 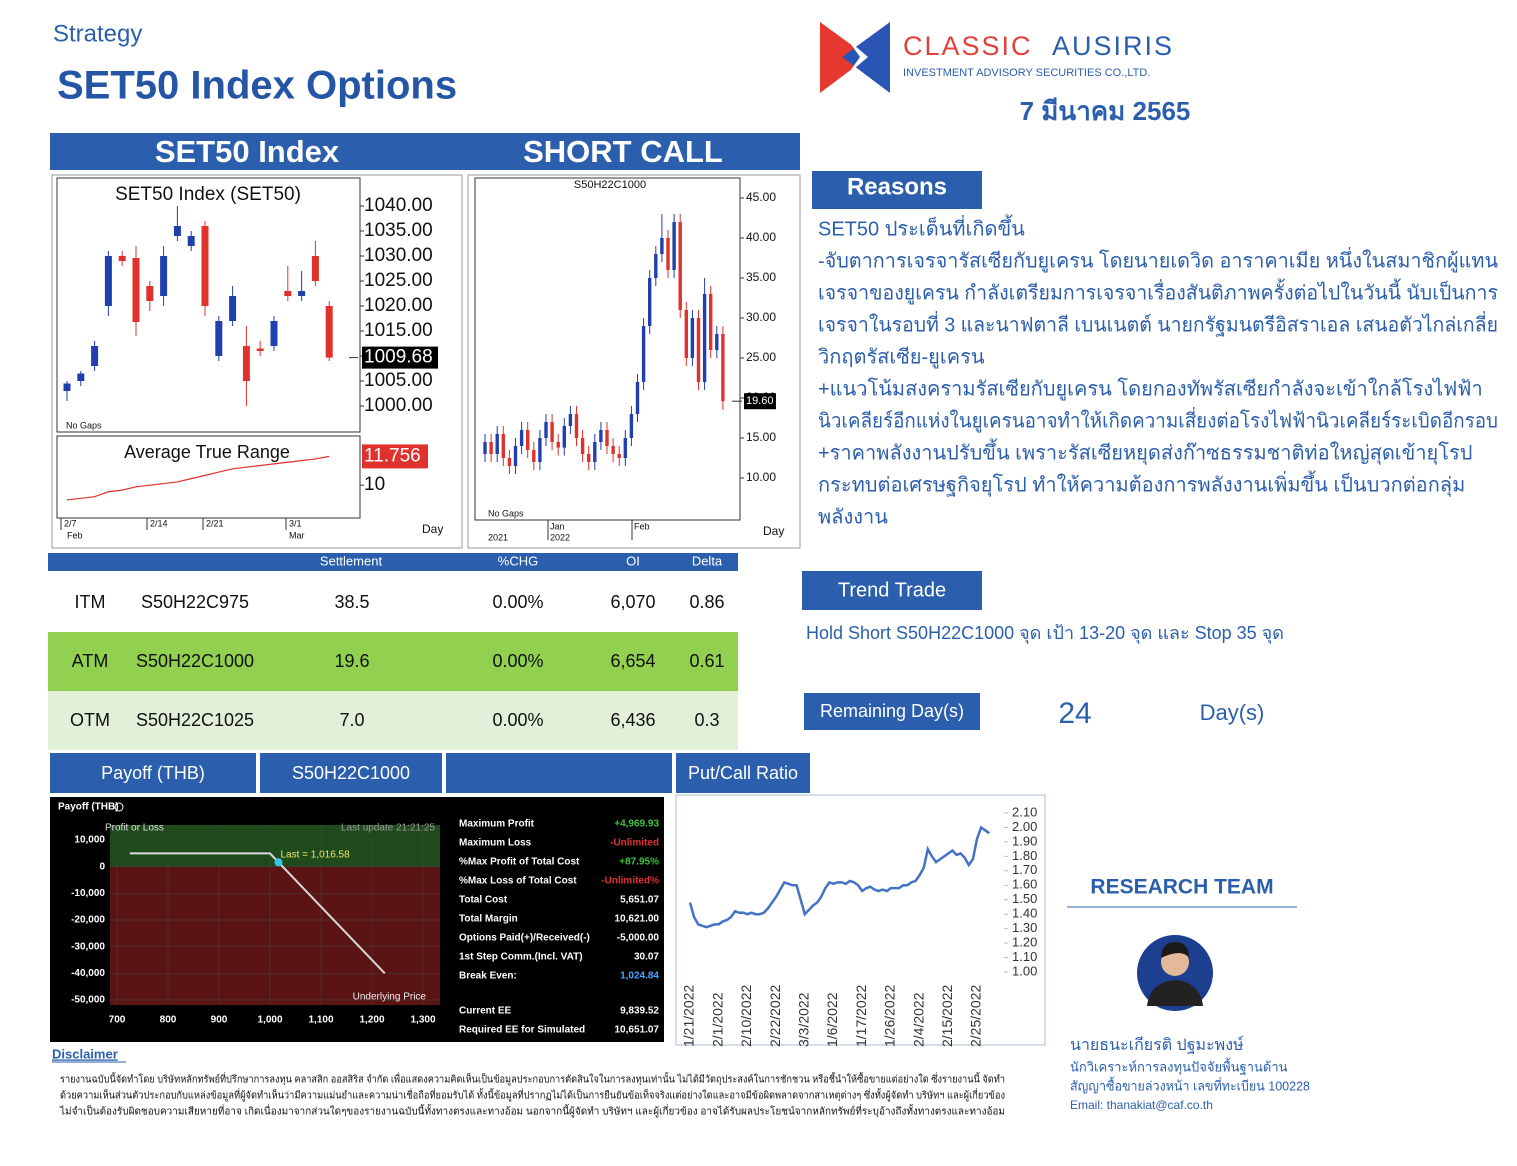 What do you see at coordinates (761, 197) in the screenshot?
I see `y-tick-label: 45.00` at bounding box center [761, 197].